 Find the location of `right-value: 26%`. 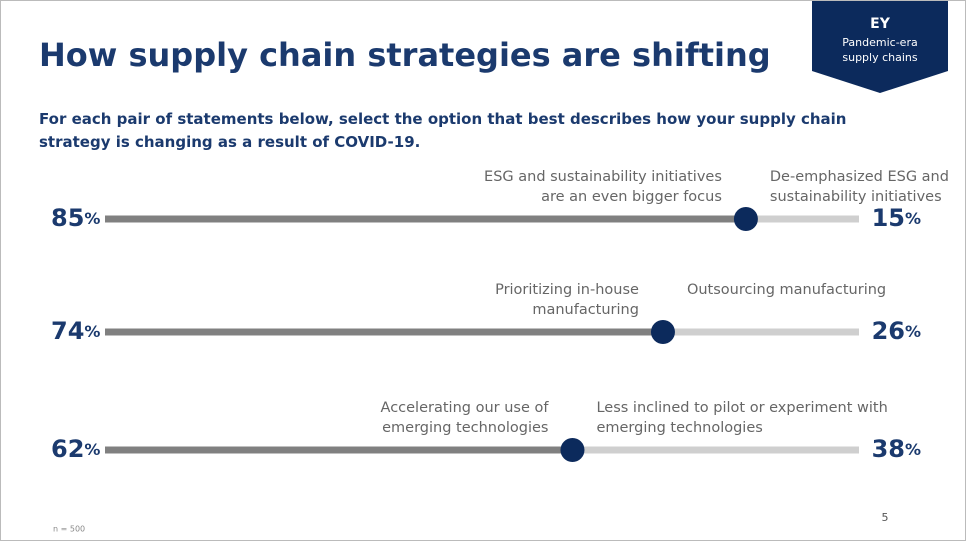

right-value: 26% is located at coordinates (896, 331).